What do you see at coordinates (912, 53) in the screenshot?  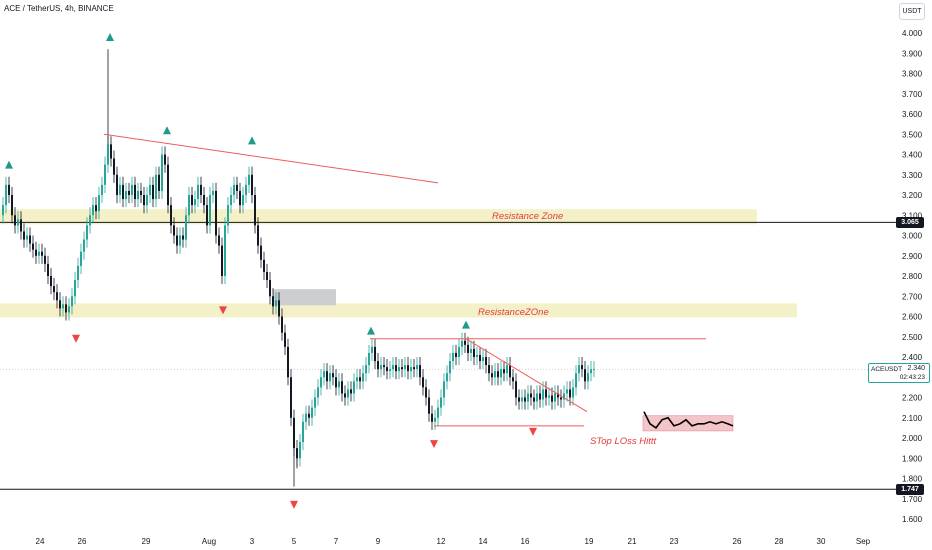 I see `y-tick-label: 3.900` at bounding box center [912, 53].